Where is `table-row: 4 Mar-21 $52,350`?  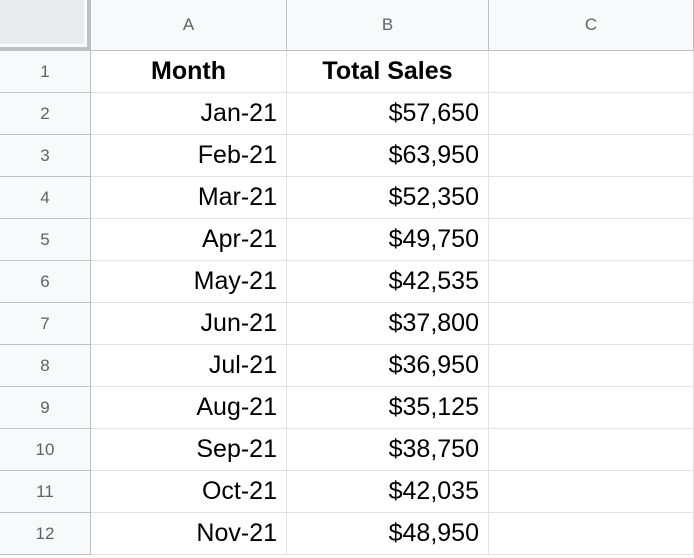 table-row: 4 Mar-21 $52,350 is located at coordinates (347, 198).